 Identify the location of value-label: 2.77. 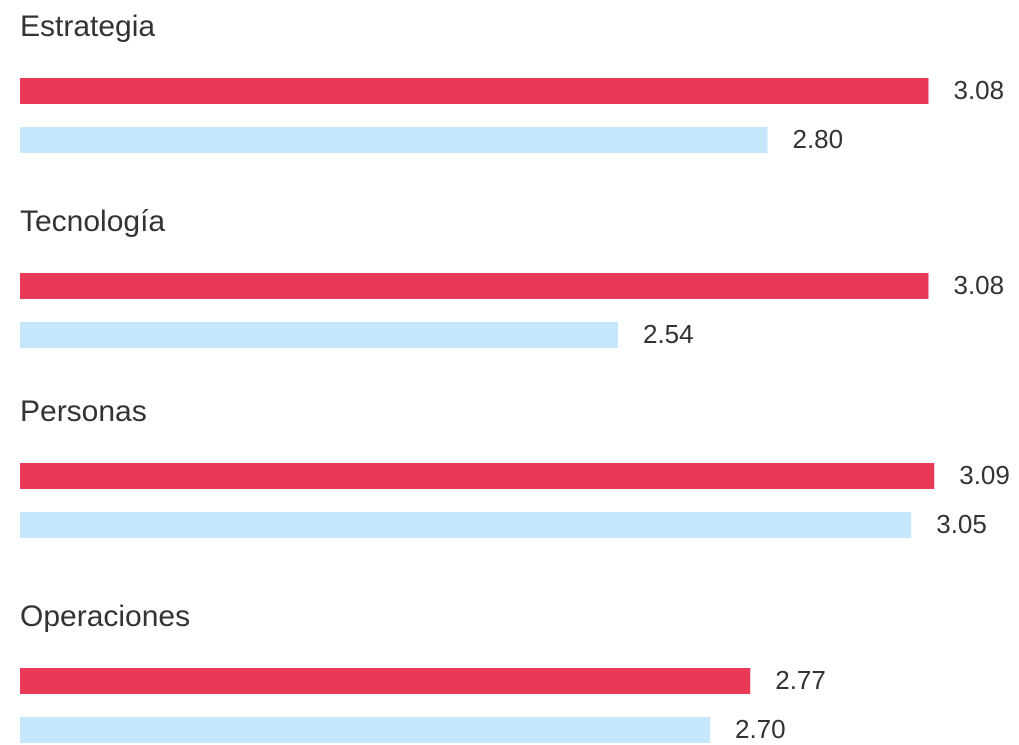
(800, 680).